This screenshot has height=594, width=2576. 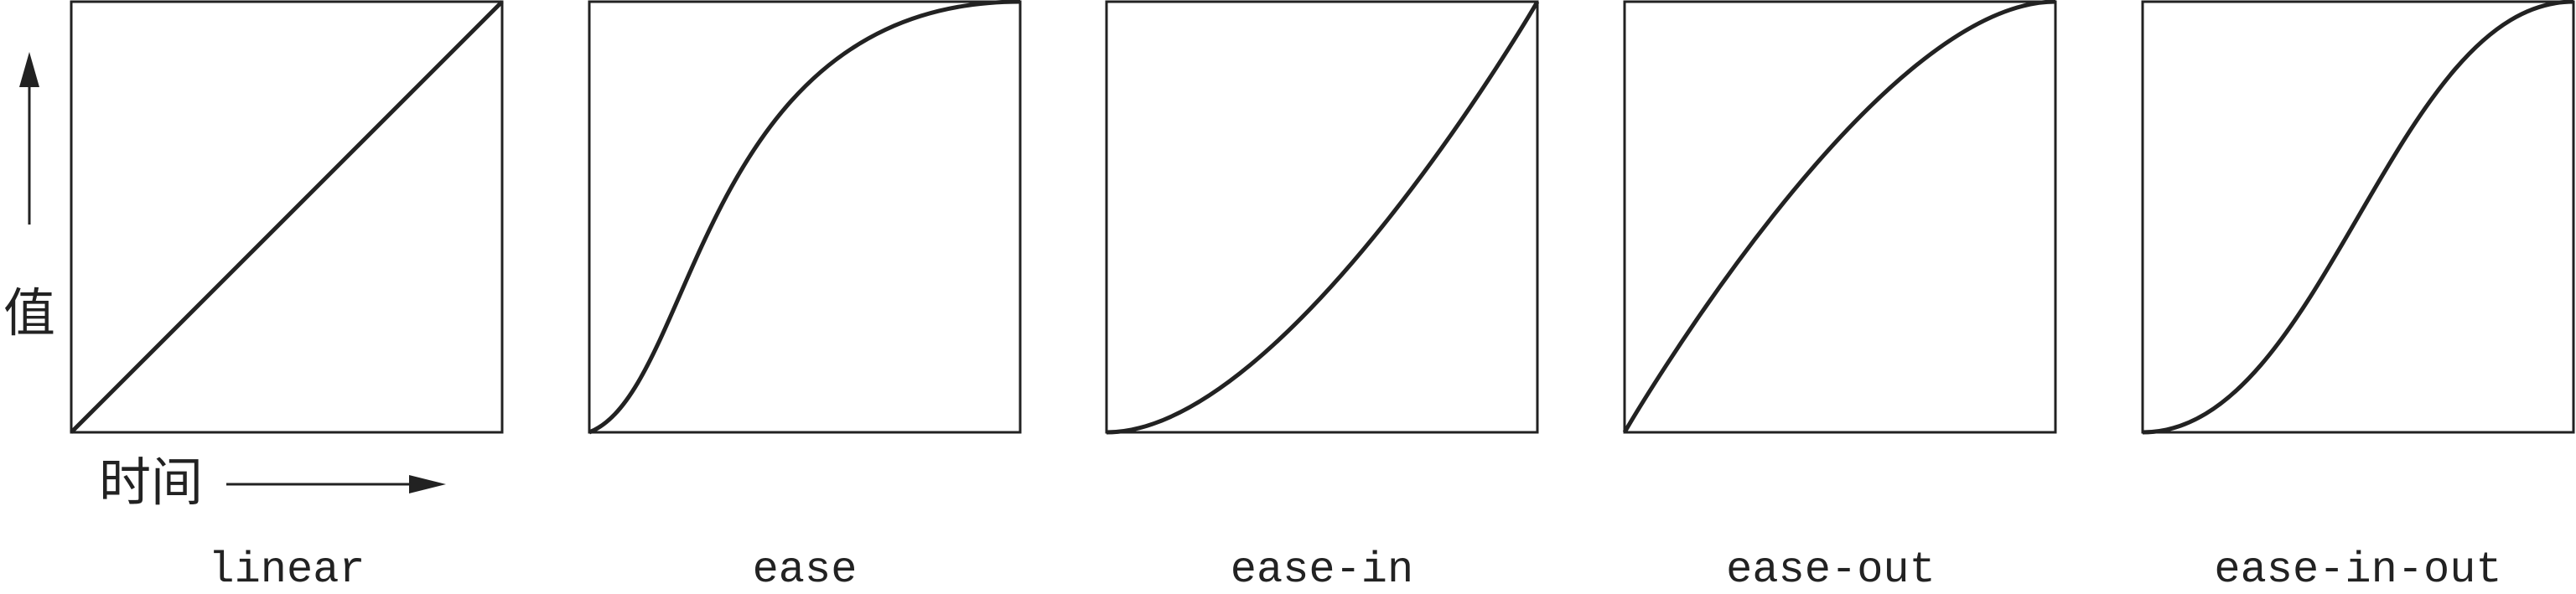 I want to click on value-axis-indicator: 值, so click(x=29, y=197).